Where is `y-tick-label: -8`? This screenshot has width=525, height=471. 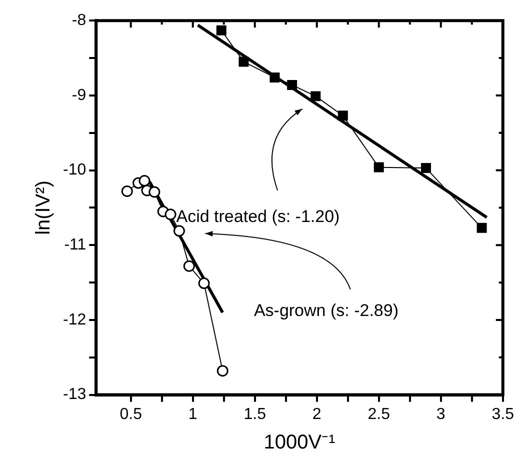
y-tick-label: -8 is located at coordinates (79, 21).